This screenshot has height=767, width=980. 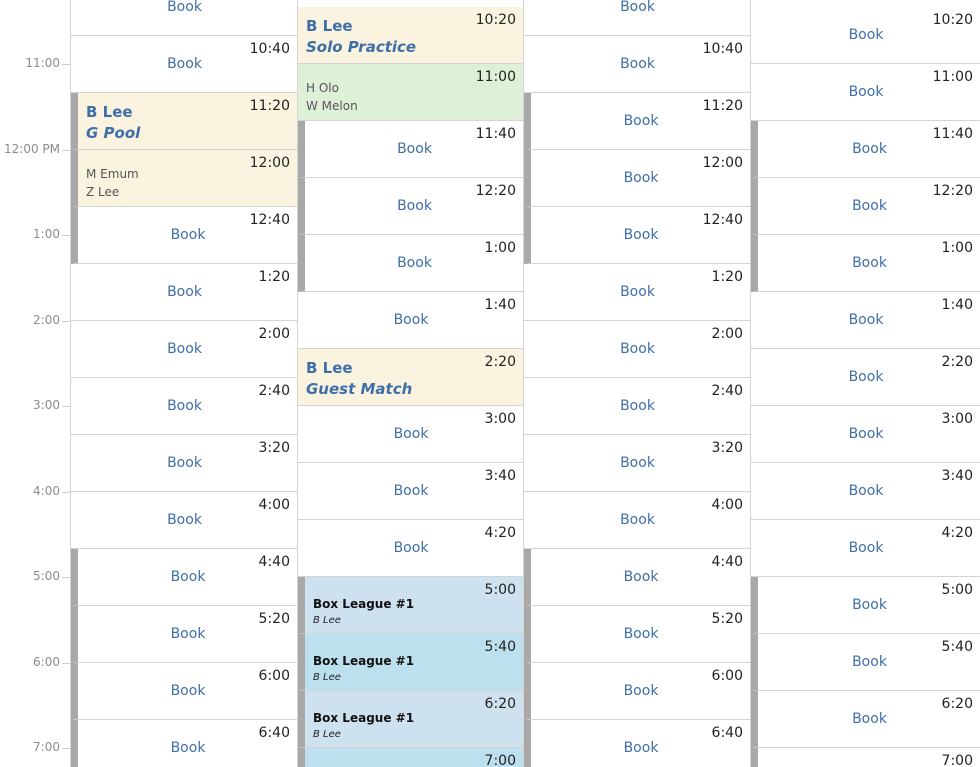 I want to click on booking-slot: 10:20 B Lee Solo Practice, so click(x=411, y=35).